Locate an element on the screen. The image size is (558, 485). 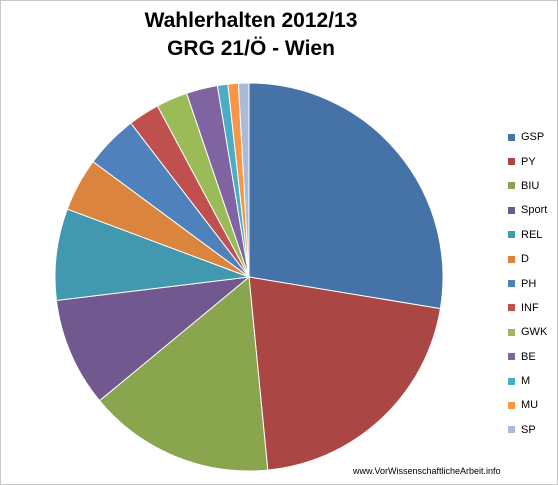
legend-label: GSP is located at coordinates (533, 137).